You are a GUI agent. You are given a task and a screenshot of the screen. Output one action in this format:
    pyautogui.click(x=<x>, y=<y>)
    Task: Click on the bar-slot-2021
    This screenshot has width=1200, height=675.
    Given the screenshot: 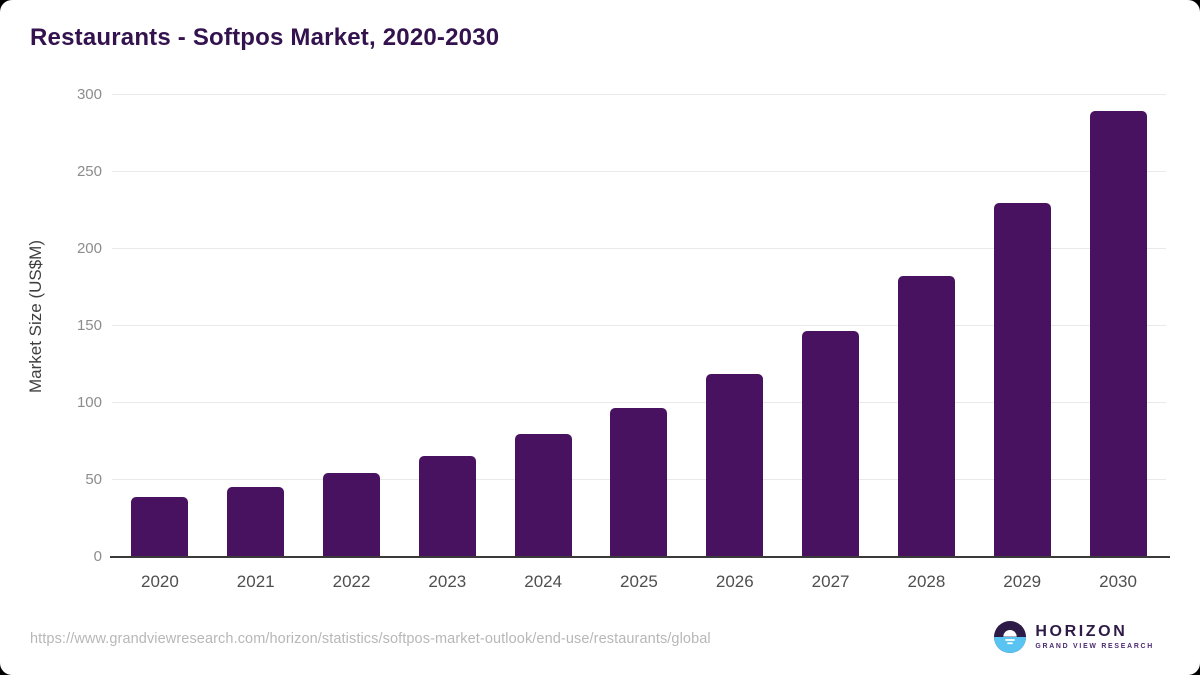 What is the action you would take?
    pyautogui.click(x=256, y=325)
    